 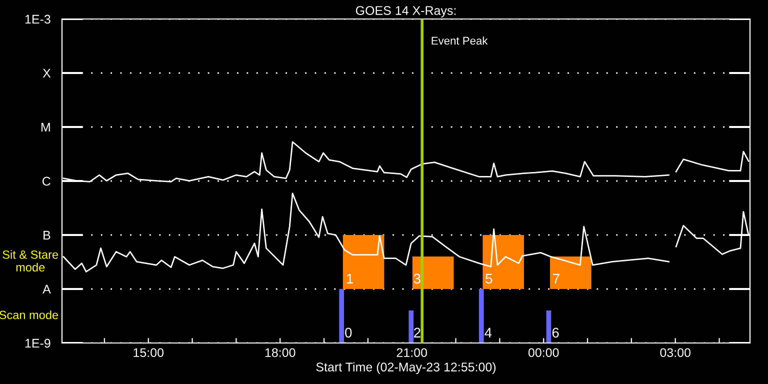 What do you see at coordinates (46, 73) in the screenshot?
I see `y-tick-label: X` at bounding box center [46, 73].